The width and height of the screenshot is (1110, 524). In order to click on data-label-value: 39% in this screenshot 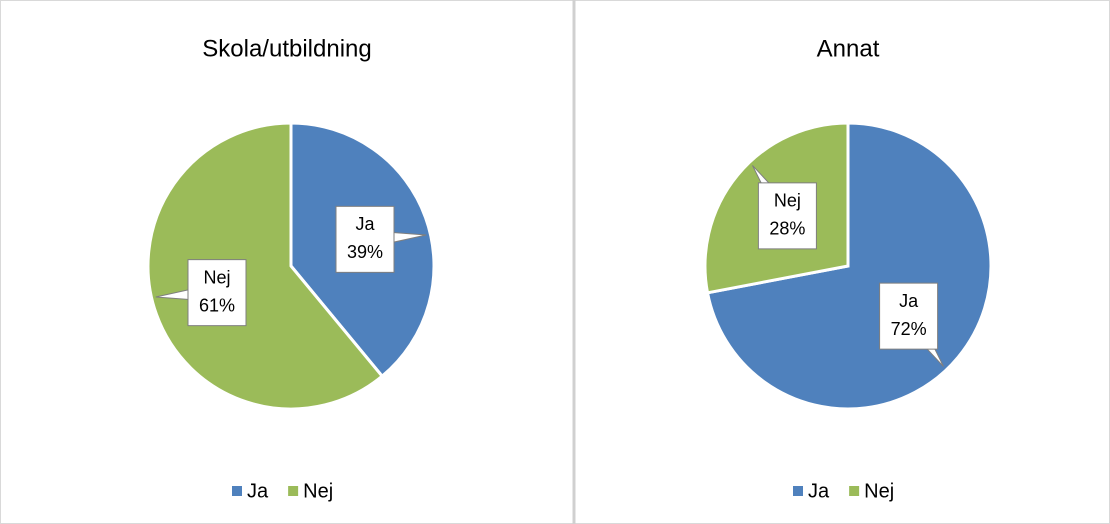, I will do `click(365, 252)`.